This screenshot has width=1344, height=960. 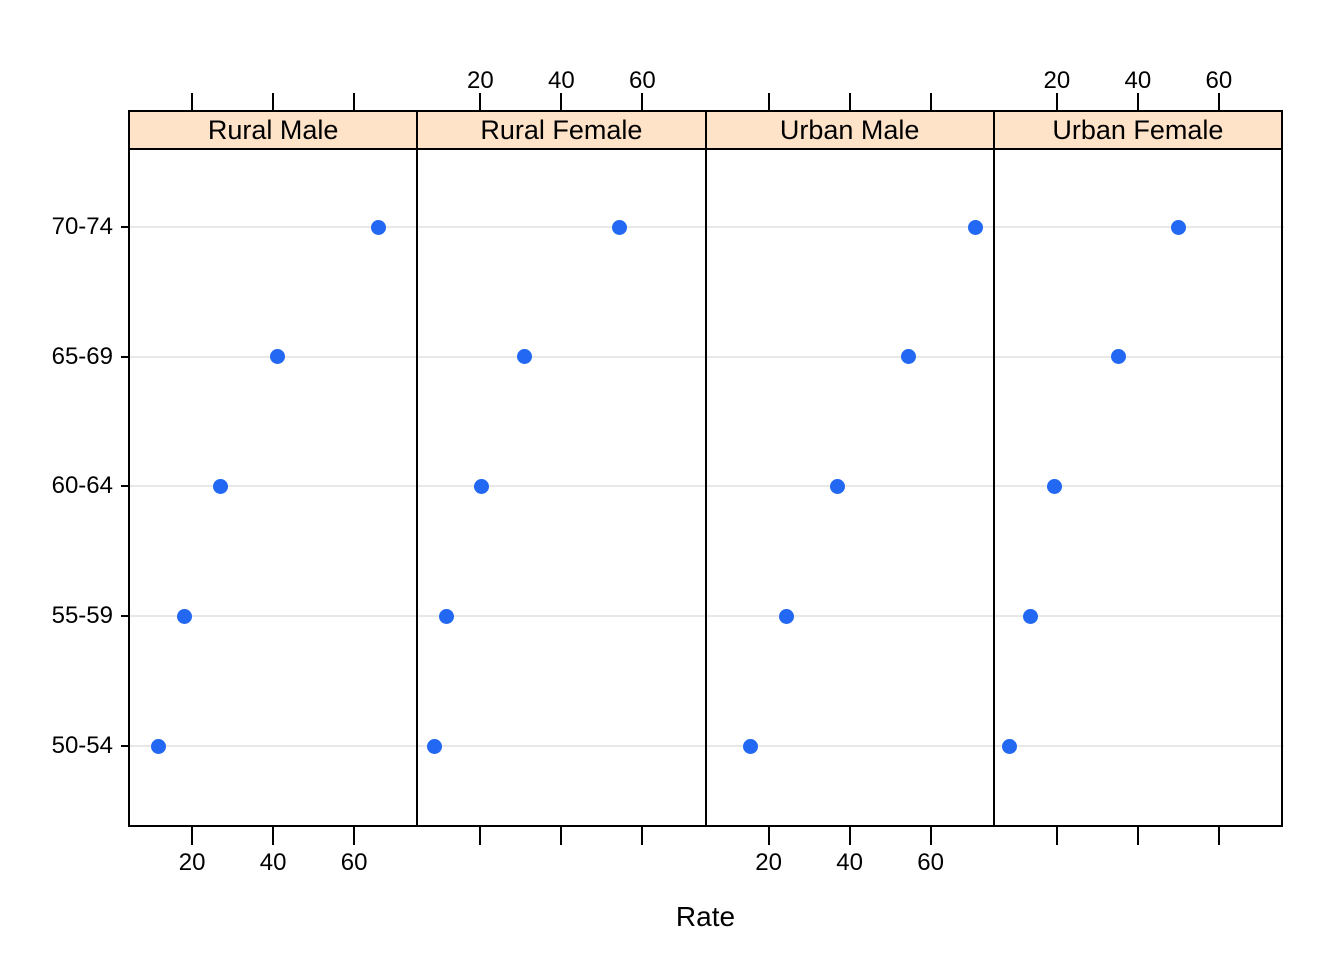 I want to click on strip-urban-male, so click(x=849, y=130).